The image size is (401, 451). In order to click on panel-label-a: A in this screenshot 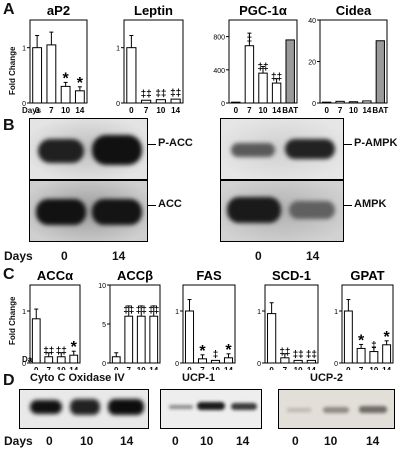, I will do `click(9, 9)`.